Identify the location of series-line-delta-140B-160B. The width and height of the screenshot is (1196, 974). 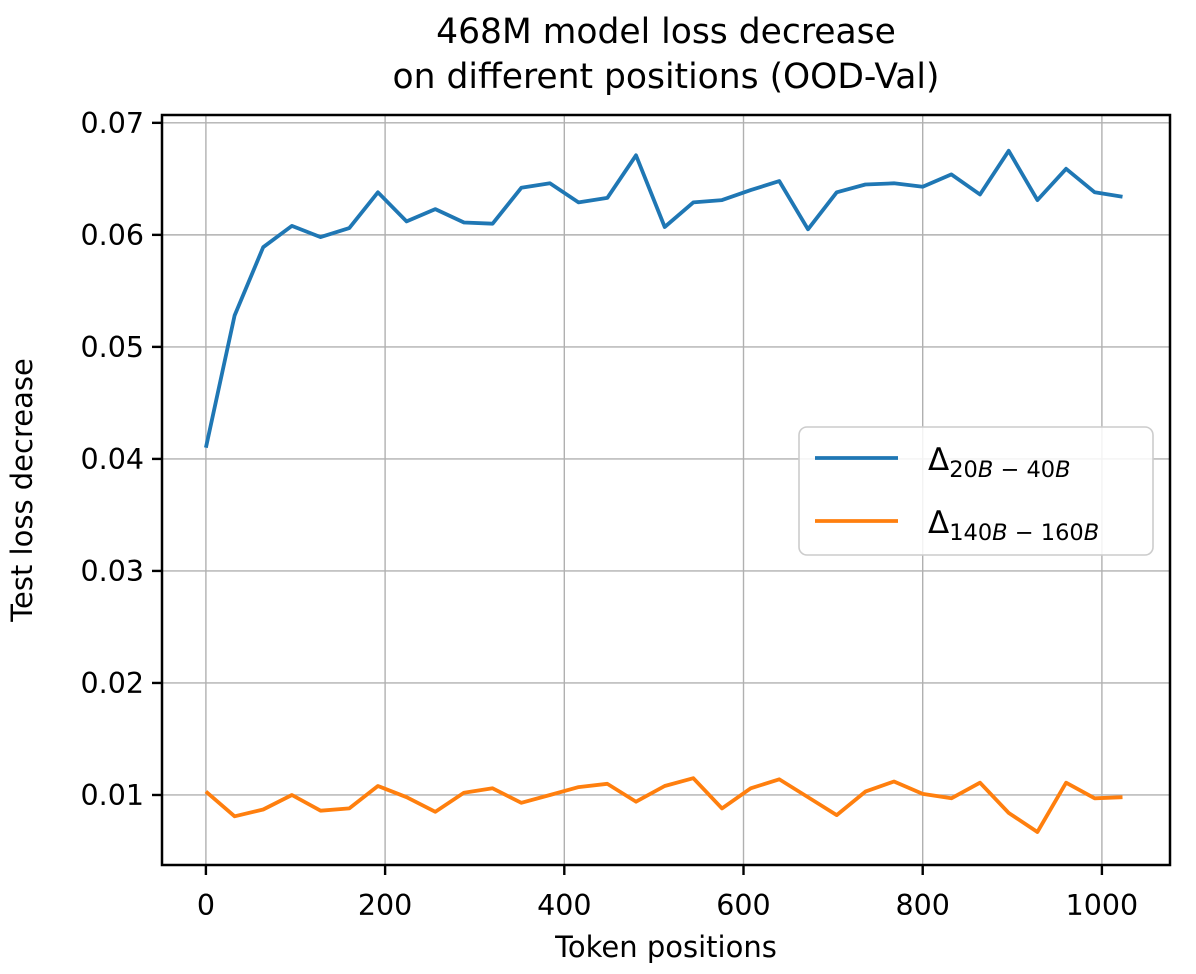
(663, 805).